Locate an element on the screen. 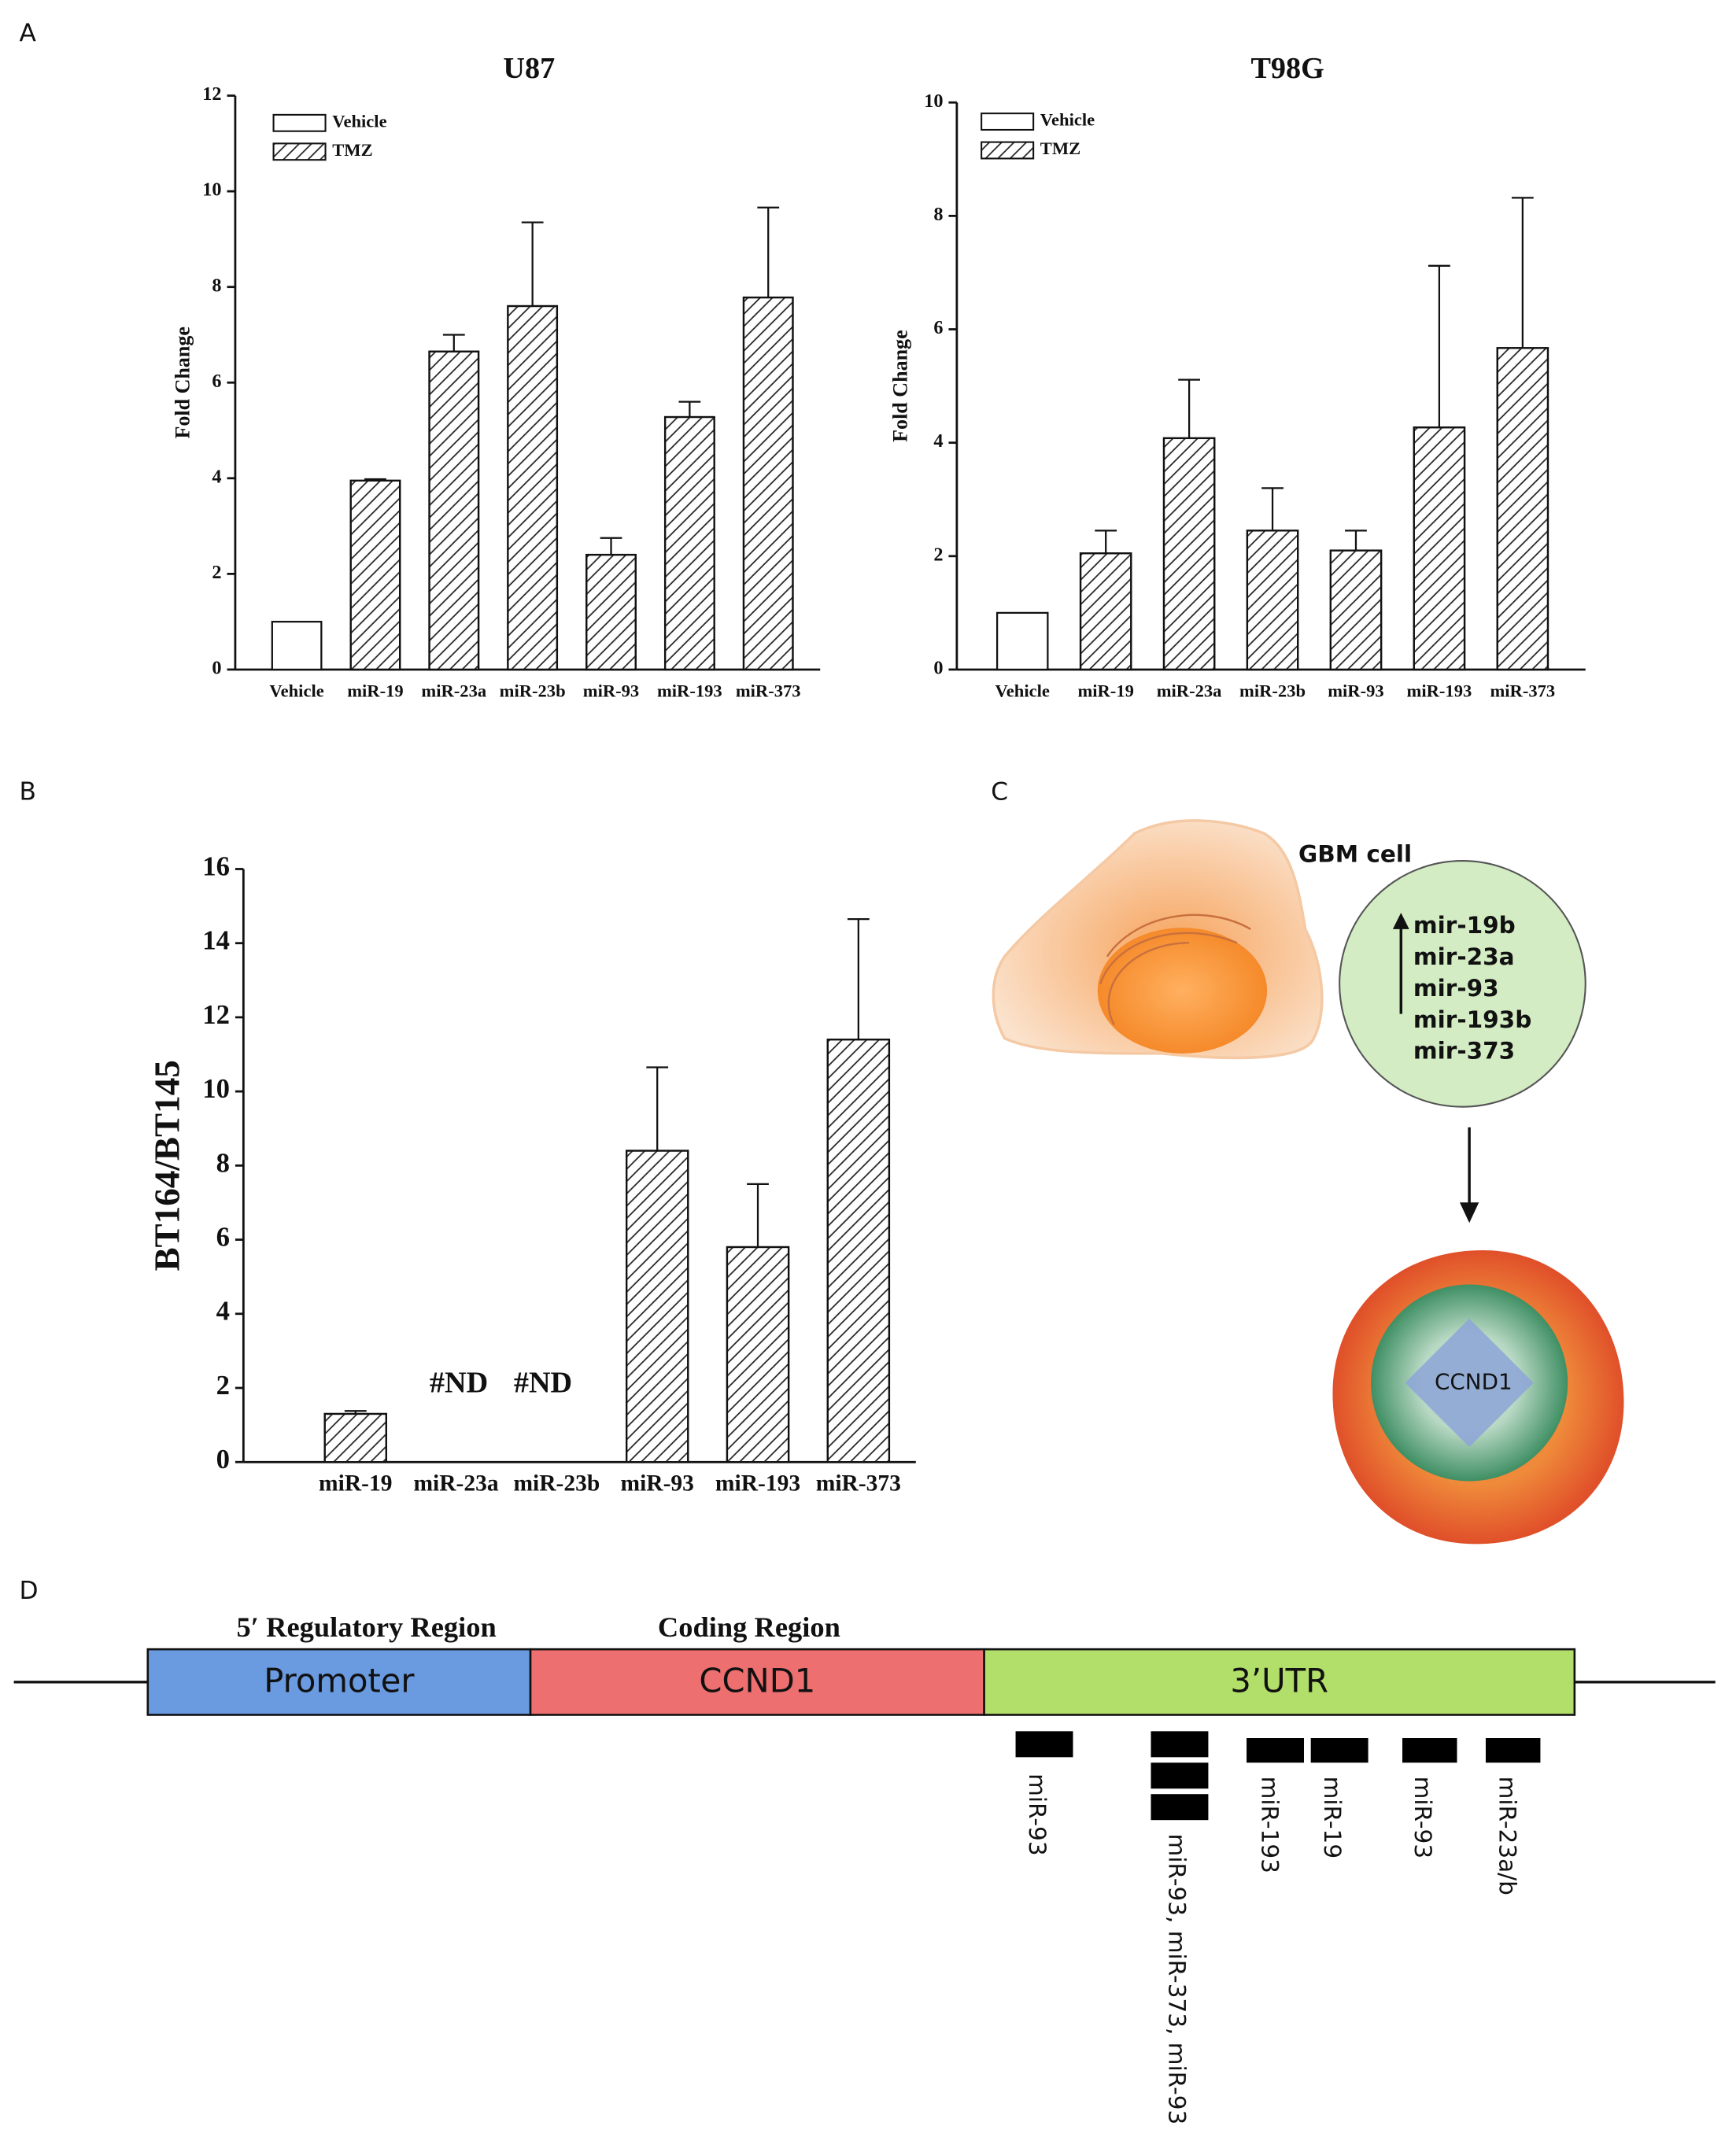 The width and height of the screenshot is (1736, 2148). y-axis-label: BT164/BT145 is located at coordinates (167, 1165).